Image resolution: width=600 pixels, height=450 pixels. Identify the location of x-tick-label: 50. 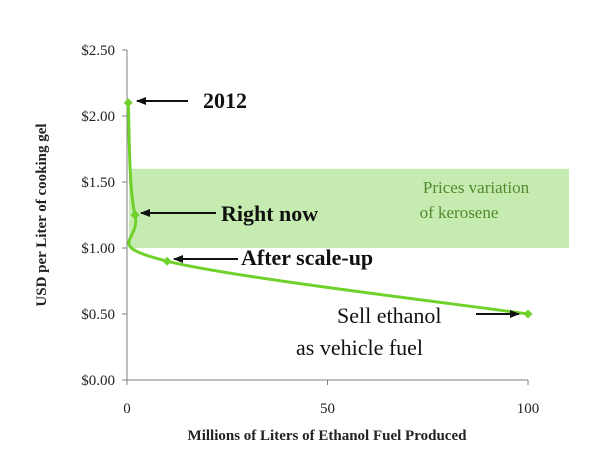
(327, 409).